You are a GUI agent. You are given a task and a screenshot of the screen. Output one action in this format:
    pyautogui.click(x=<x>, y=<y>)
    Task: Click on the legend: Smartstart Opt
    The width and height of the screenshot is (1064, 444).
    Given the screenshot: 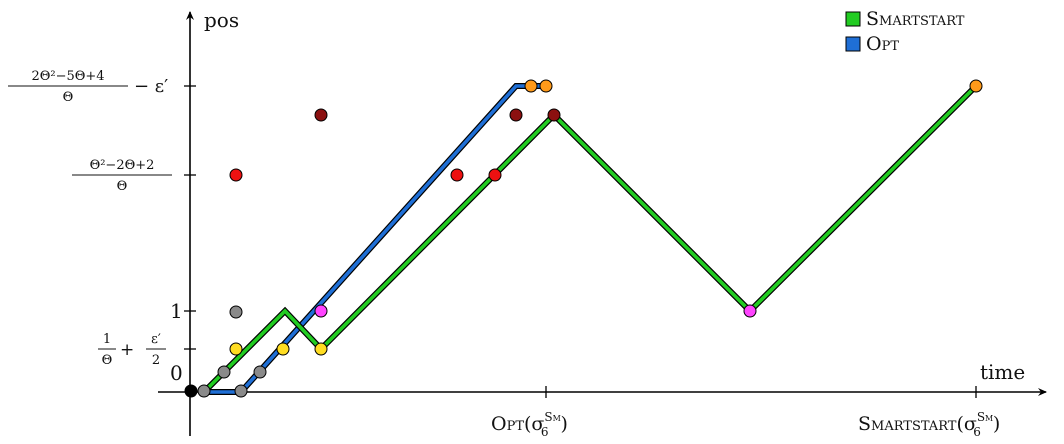 What is the action you would take?
    pyautogui.click(x=905, y=31)
    